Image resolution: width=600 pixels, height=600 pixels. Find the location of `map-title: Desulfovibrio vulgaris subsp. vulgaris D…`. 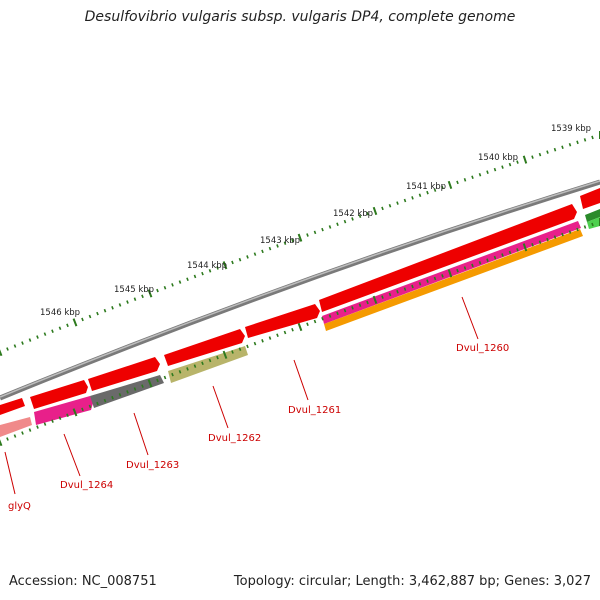

map-title: Desulfovibrio vulgaris subsp. vulgaris D… is located at coordinates (300, 17).